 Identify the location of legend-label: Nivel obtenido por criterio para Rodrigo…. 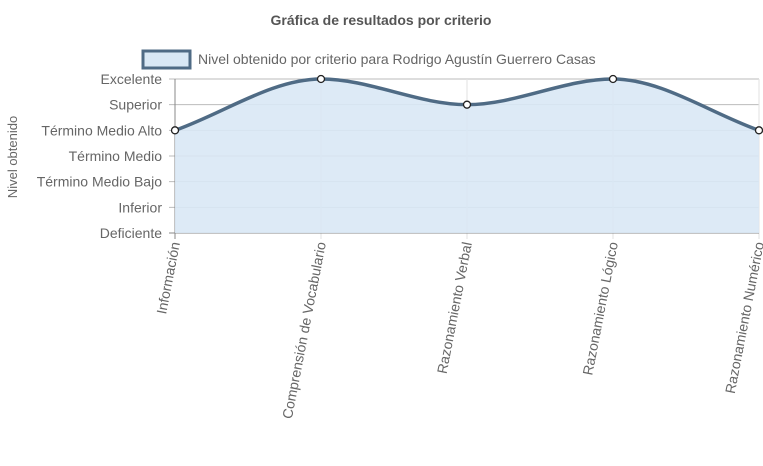
(397, 59).